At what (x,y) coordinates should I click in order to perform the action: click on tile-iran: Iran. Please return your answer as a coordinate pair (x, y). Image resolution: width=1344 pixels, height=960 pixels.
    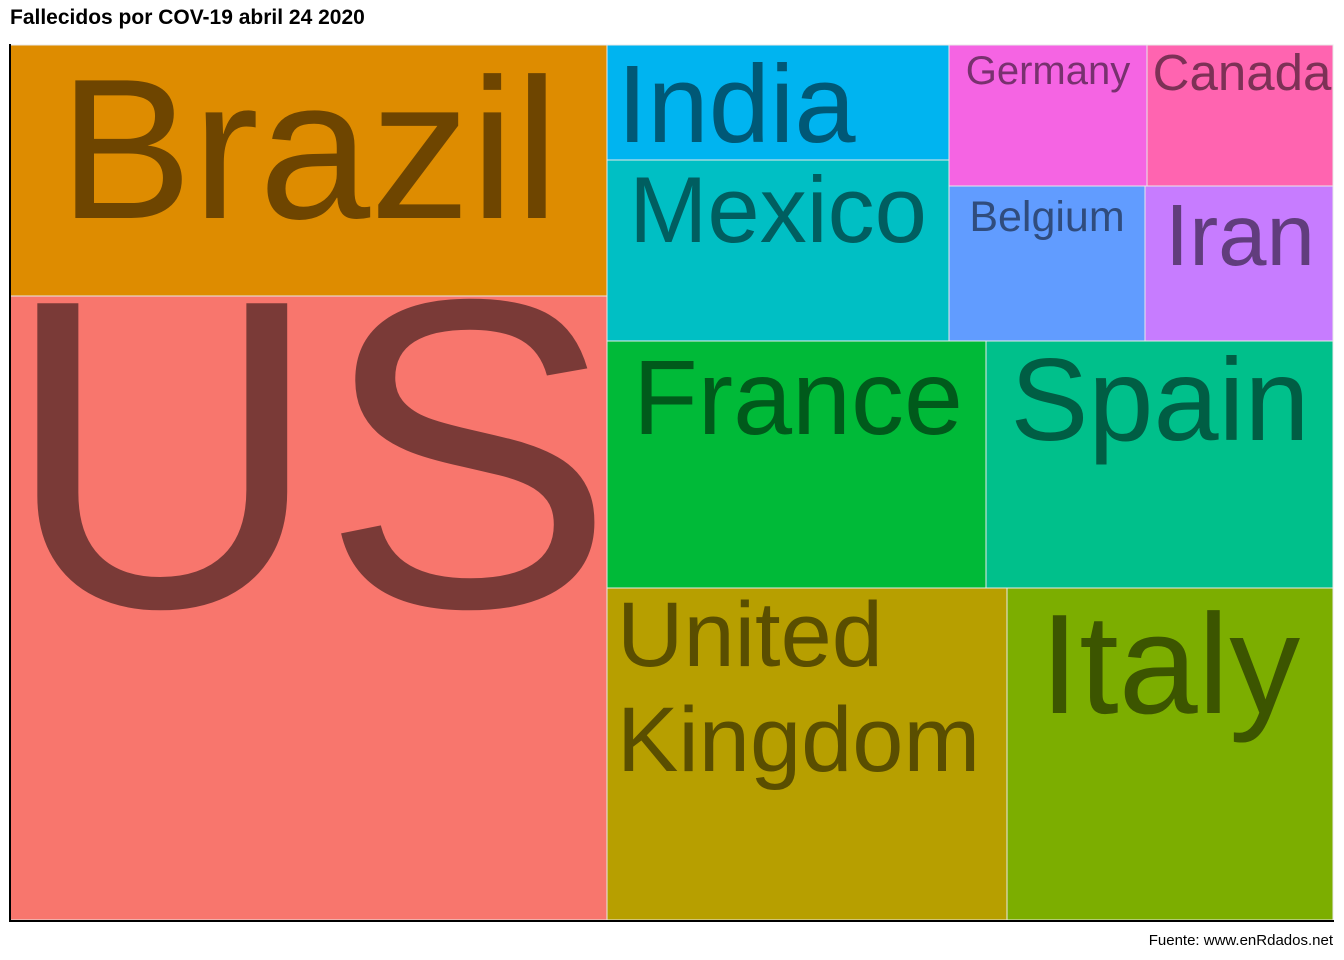
    Looking at the image, I should click on (1239, 263).